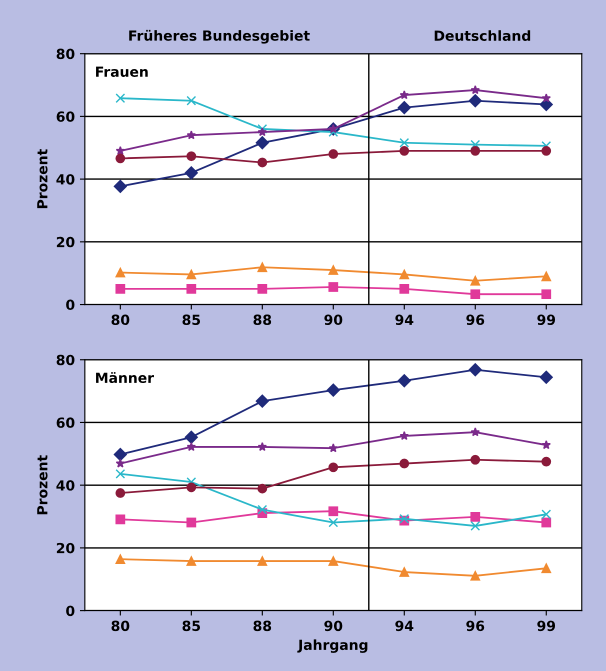 This screenshot has width=606, height=671. What do you see at coordinates (219, 37) in the screenshot?
I see `text: Früheres Bundesgebiet` at bounding box center [219, 37].